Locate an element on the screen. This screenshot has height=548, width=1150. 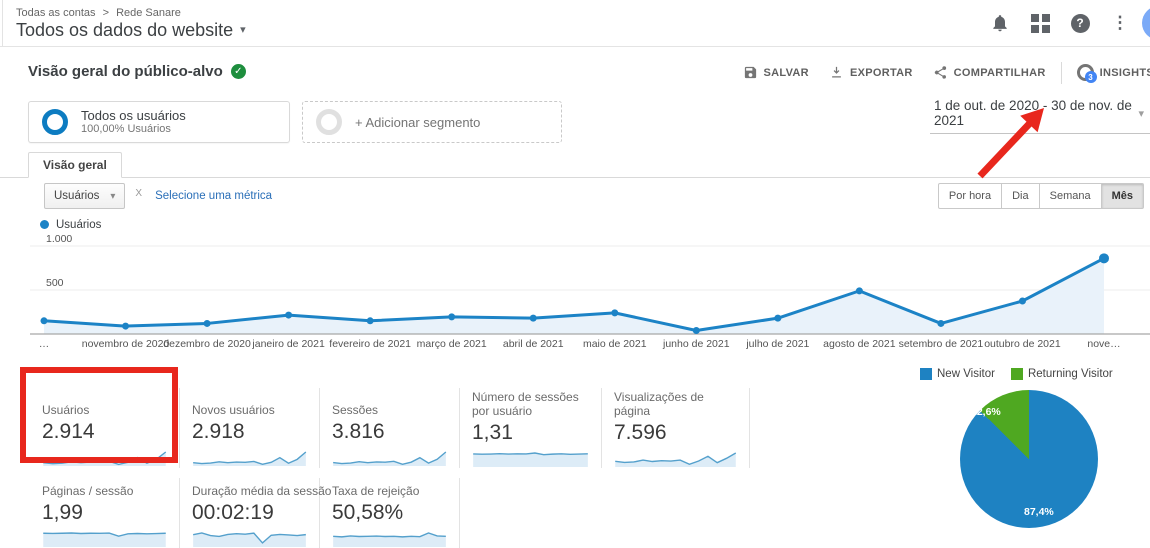
metric-card-label: Duração média da sessão is located at coordinates (262, 491).